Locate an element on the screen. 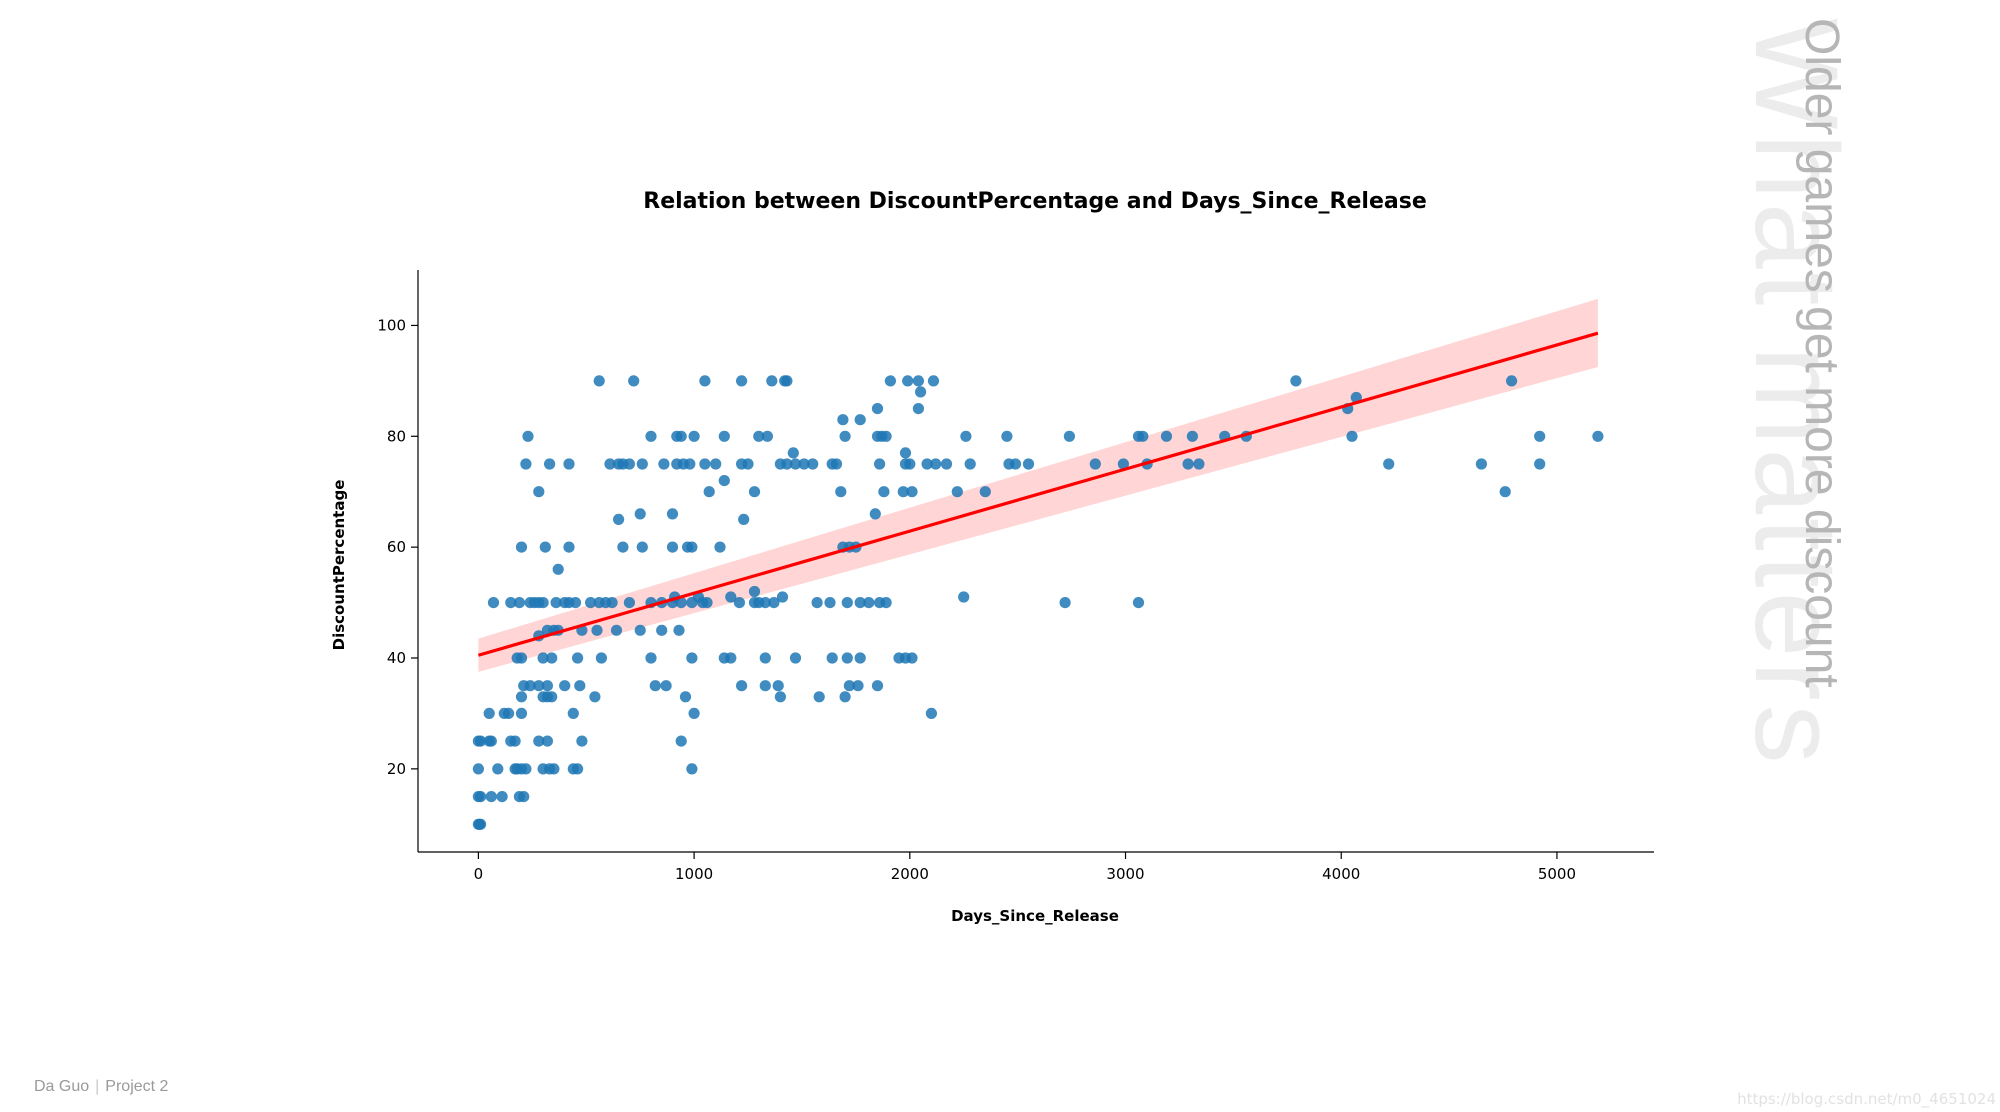 This screenshot has width=2000, height=1112. y-axis-label: DiscountPercentage is located at coordinates (339, 565).